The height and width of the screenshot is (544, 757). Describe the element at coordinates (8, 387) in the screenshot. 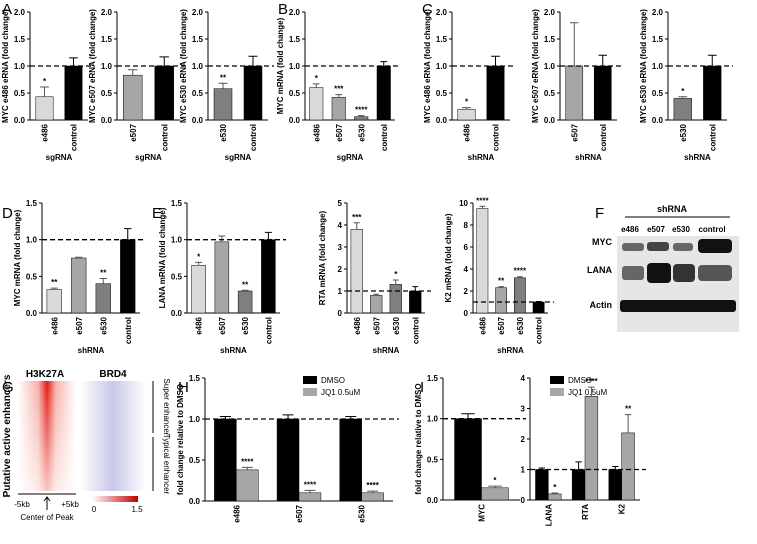

I see `panel-label: G` at that location.